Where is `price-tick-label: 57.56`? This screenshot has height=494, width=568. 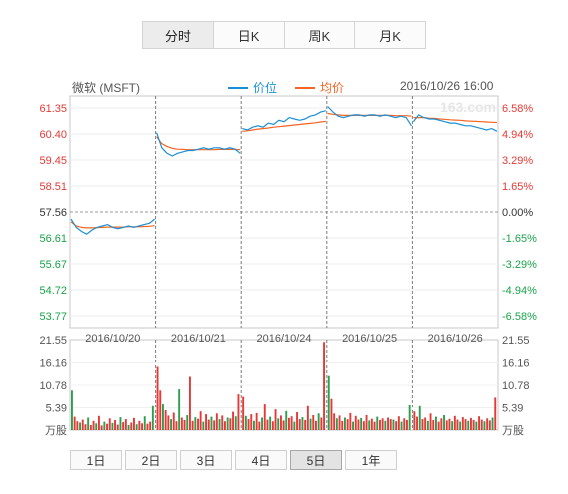
price-tick-label: 57.56 is located at coordinates (53, 213).